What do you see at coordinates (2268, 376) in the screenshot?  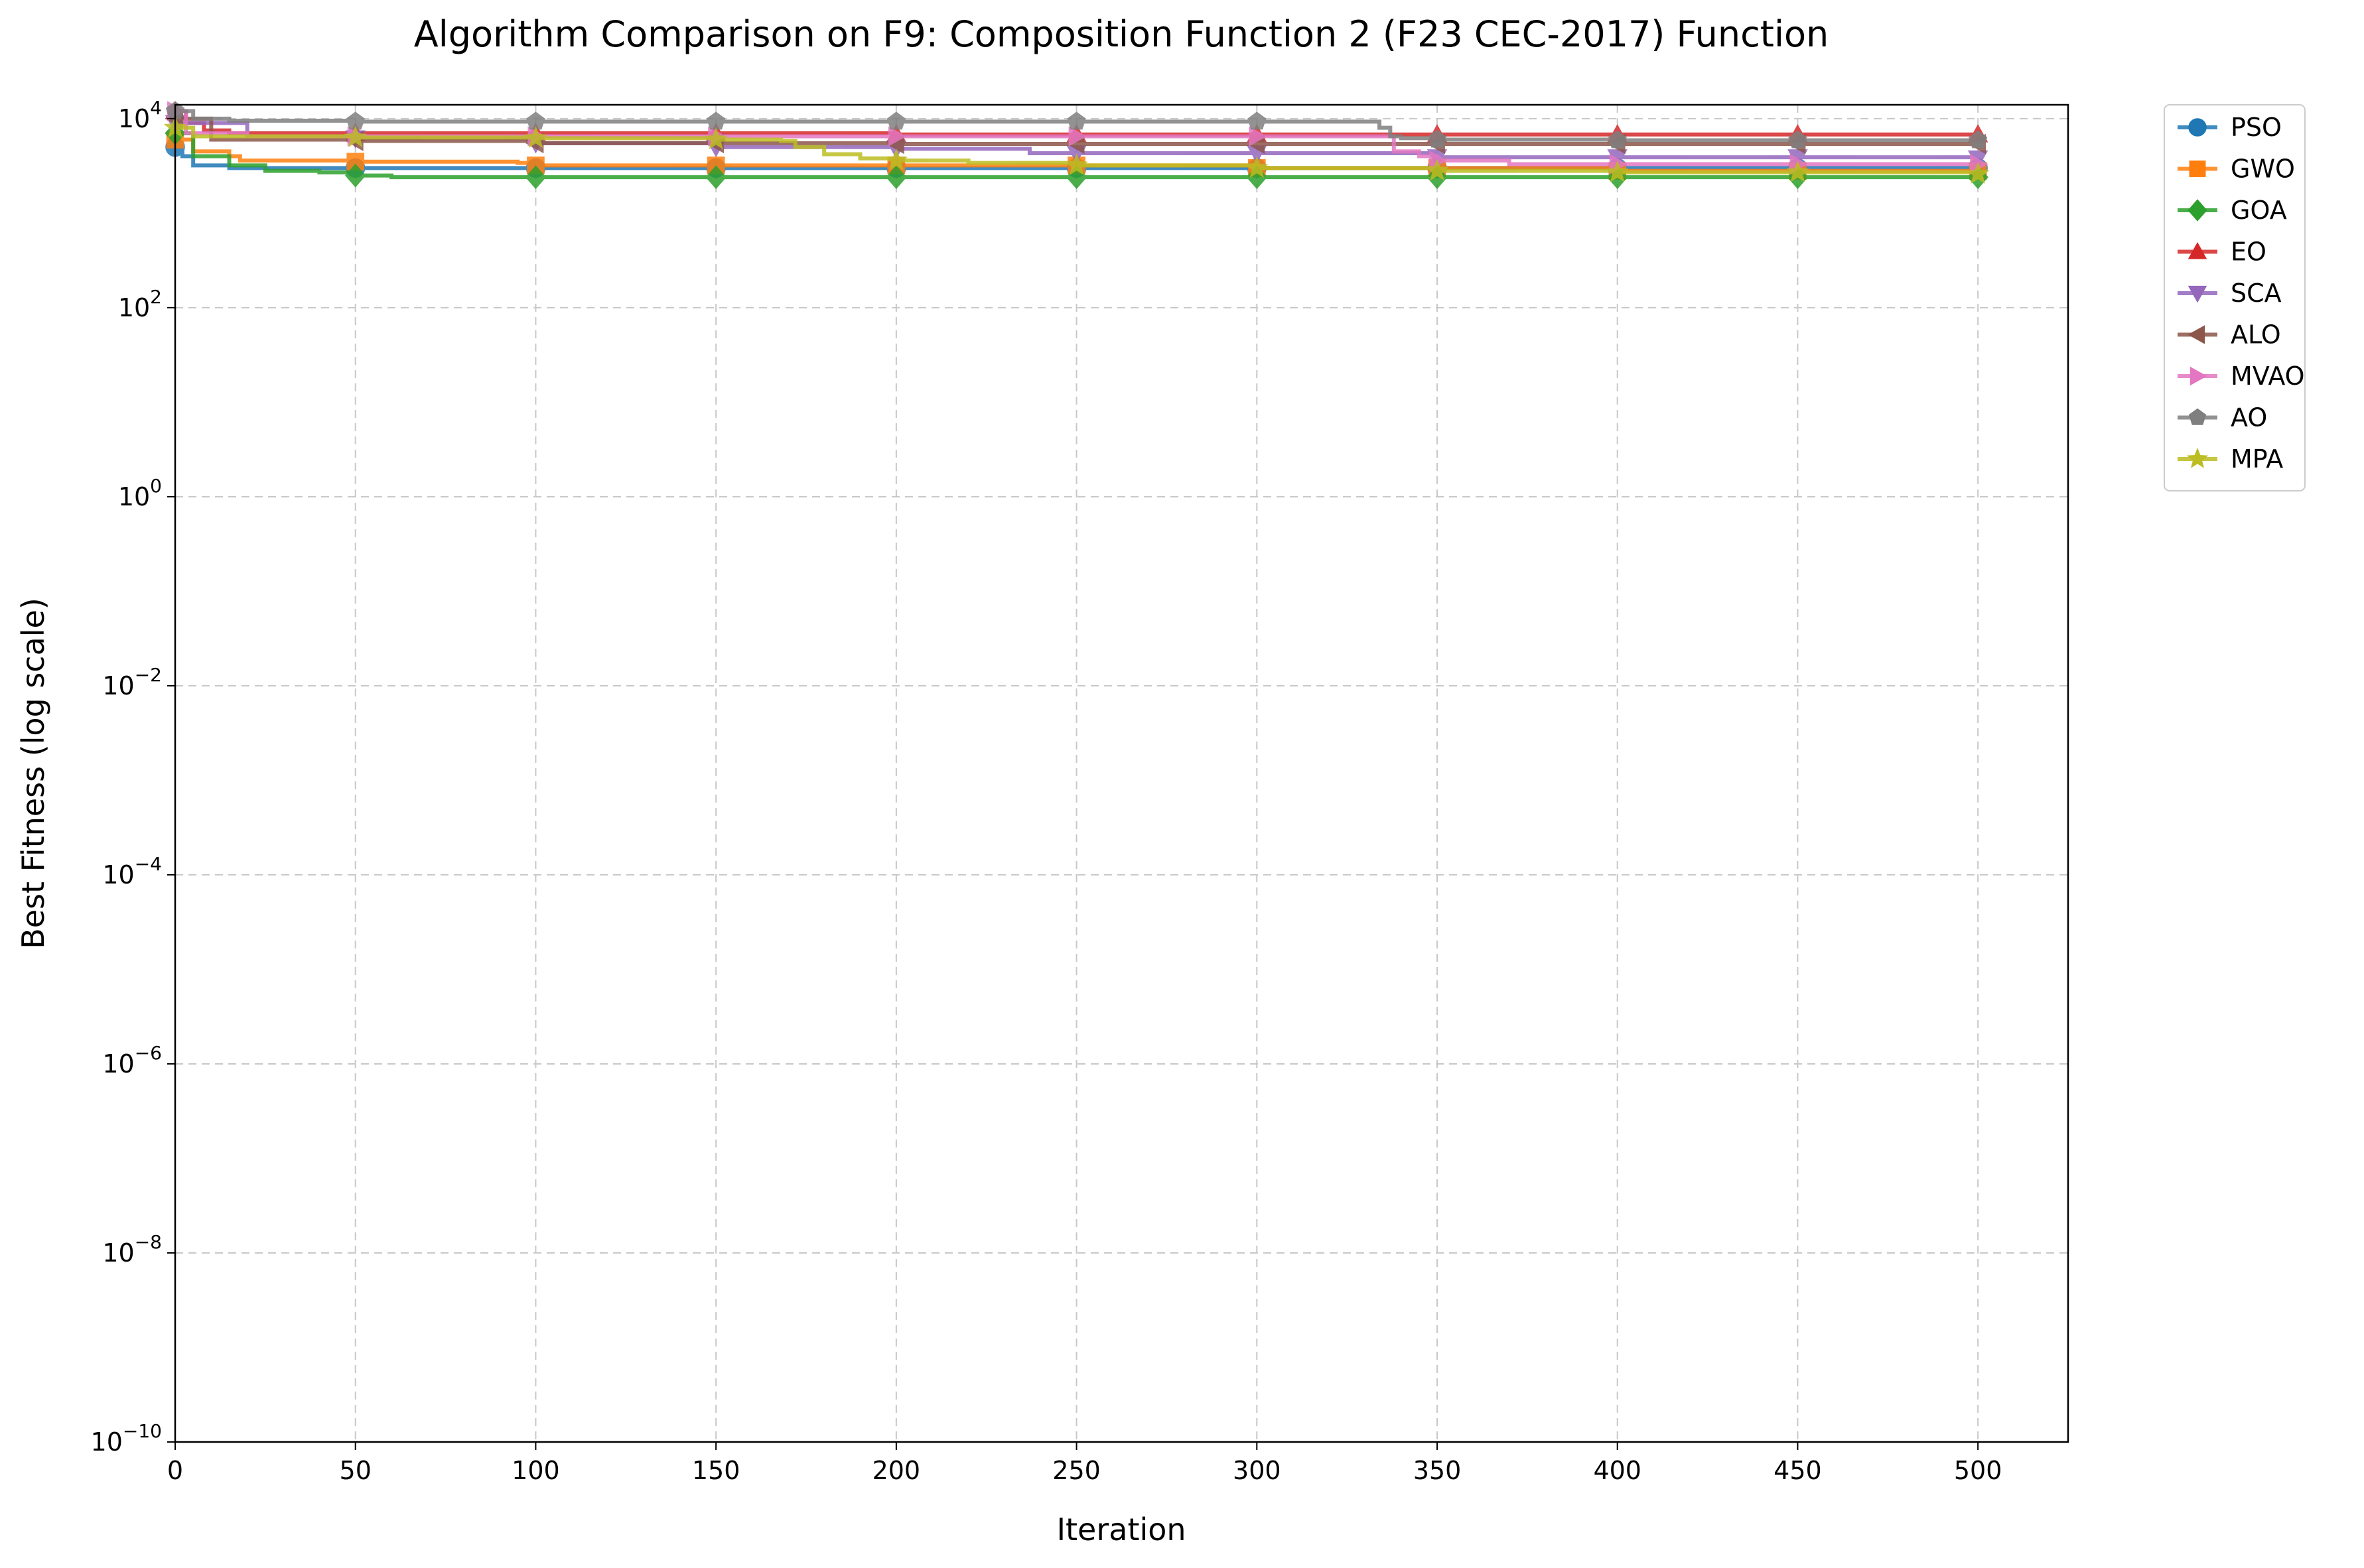 I see `legend-label: MVAO` at bounding box center [2268, 376].